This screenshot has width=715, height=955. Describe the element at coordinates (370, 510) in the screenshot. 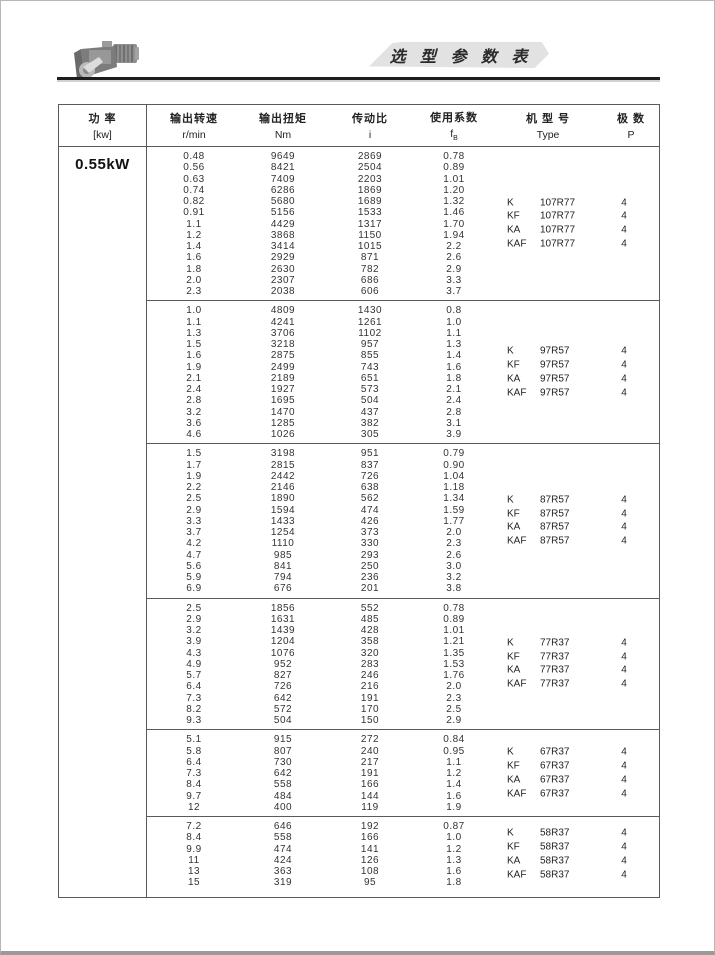

I see `ratio-cell: 474` at that location.